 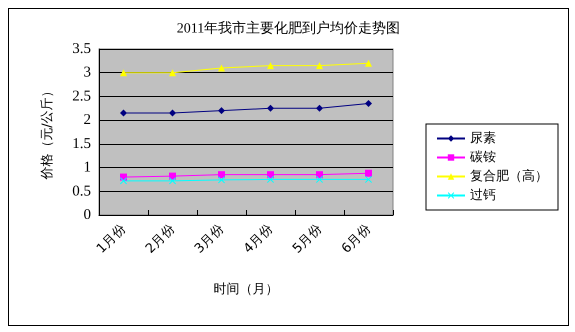 What do you see at coordinates (47, 132) in the screenshot?
I see `y-axis-title: 价格（元/公斤）` at bounding box center [47, 132].